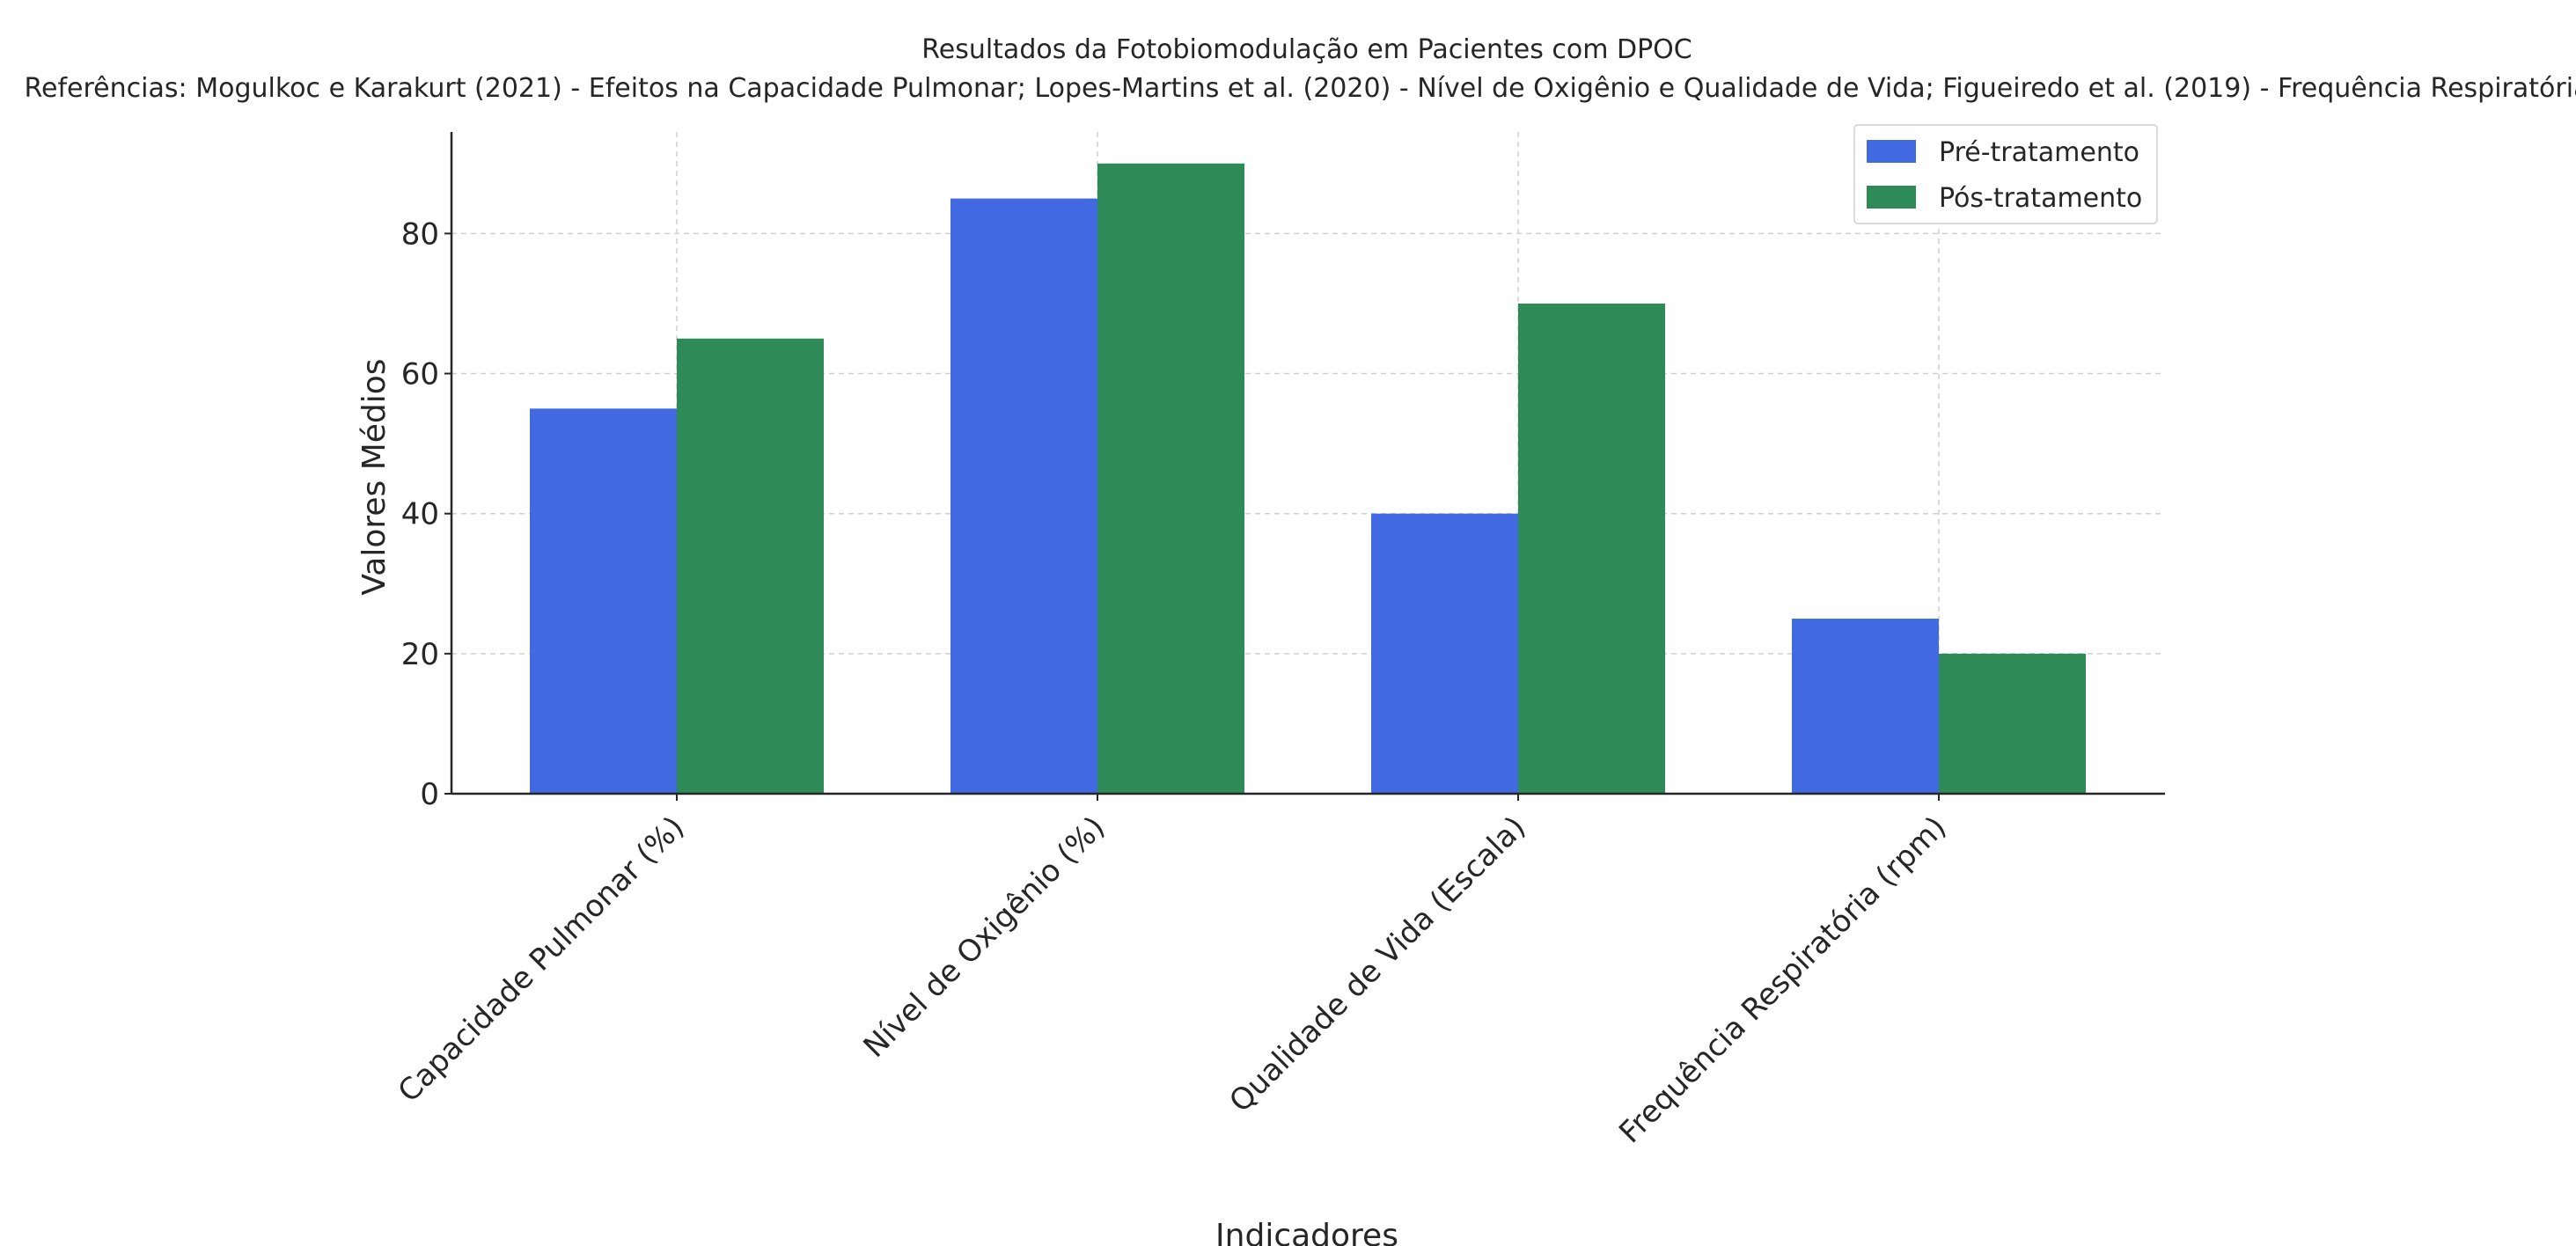 Image resolution: width=2576 pixels, height=1246 pixels. I want to click on x-tick-label-1: Nível de Oxigênio (%), so click(984, 938).